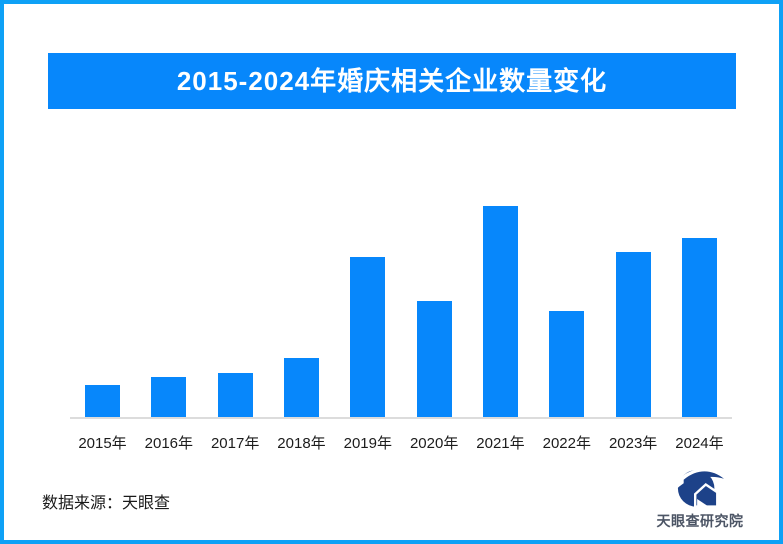 This screenshot has height=544, width=783. Describe the element at coordinates (301, 321) in the screenshot. I see `bar-group-2018年: 2018年` at that location.